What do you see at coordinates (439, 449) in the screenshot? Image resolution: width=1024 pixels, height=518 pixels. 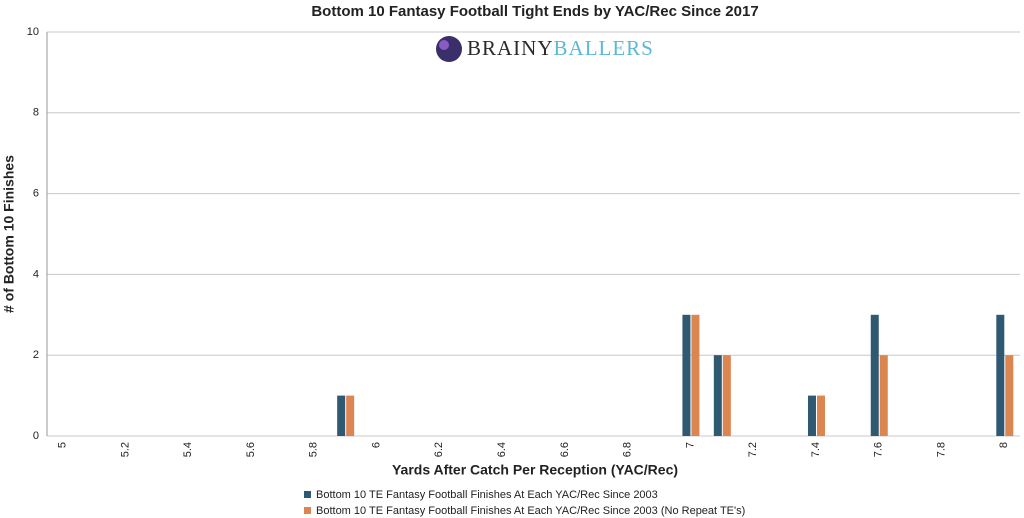 I see `x-tick-label: 6.2` at bounding box center [439, 449].